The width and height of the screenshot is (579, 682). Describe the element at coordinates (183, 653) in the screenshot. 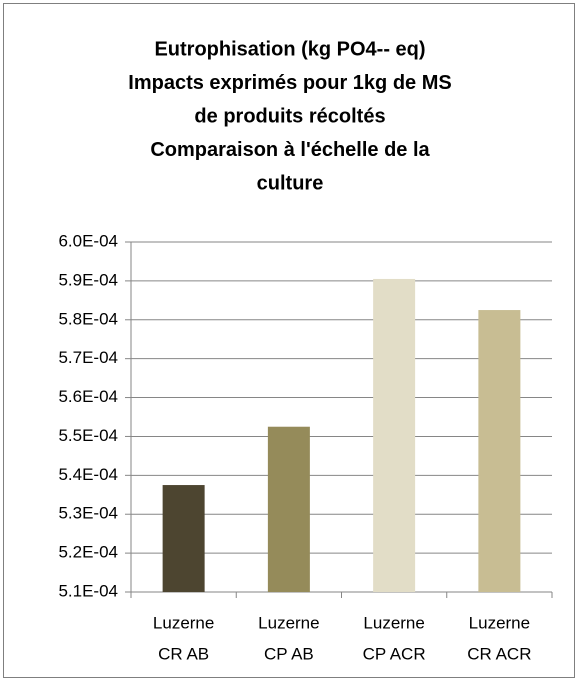

I see `x-tick-label: CR AB` at that location.